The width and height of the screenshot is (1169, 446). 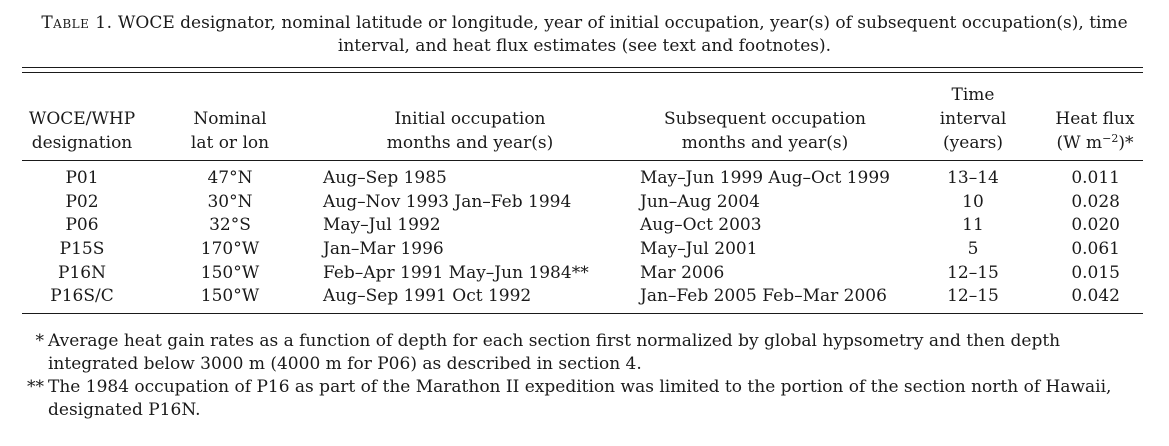 What do you see at coordinates (765, 178) in the screenshot?
I see `cell-subsequent: May–Jun 1999 Aug–Oct 1999` at bounding box center [765, 178].